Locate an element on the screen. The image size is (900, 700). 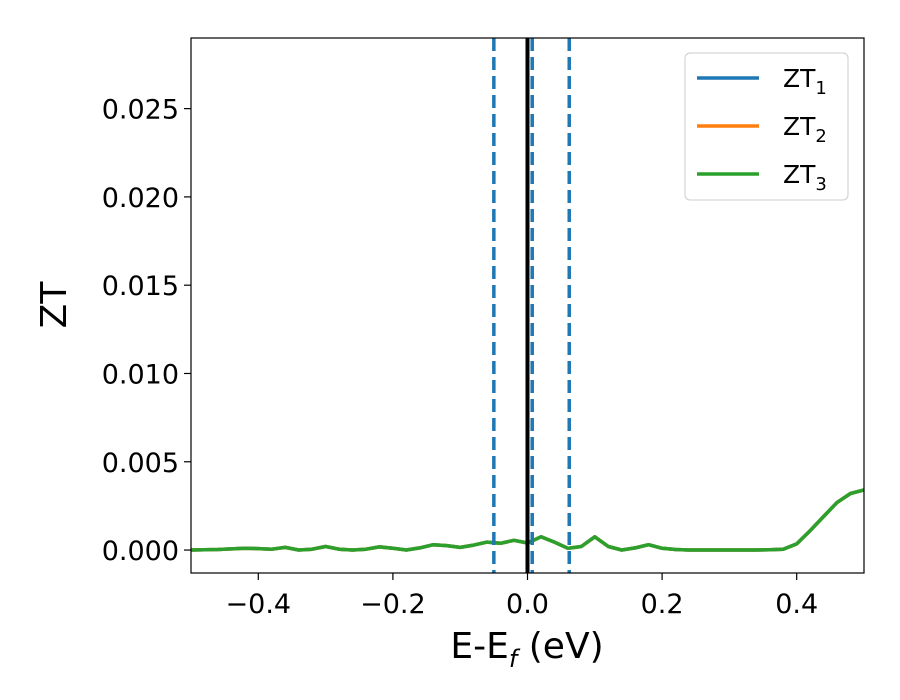
y-tick-label: 0.015 is located at coordinates (140, 286).